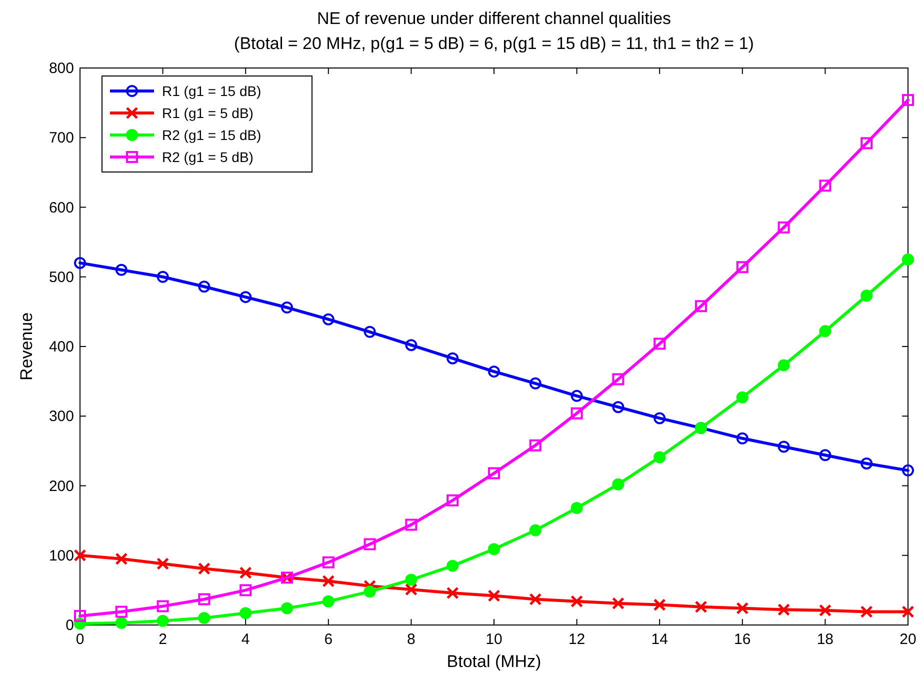  I want to click on y-axis-title: Revenue, so click(26, 346).